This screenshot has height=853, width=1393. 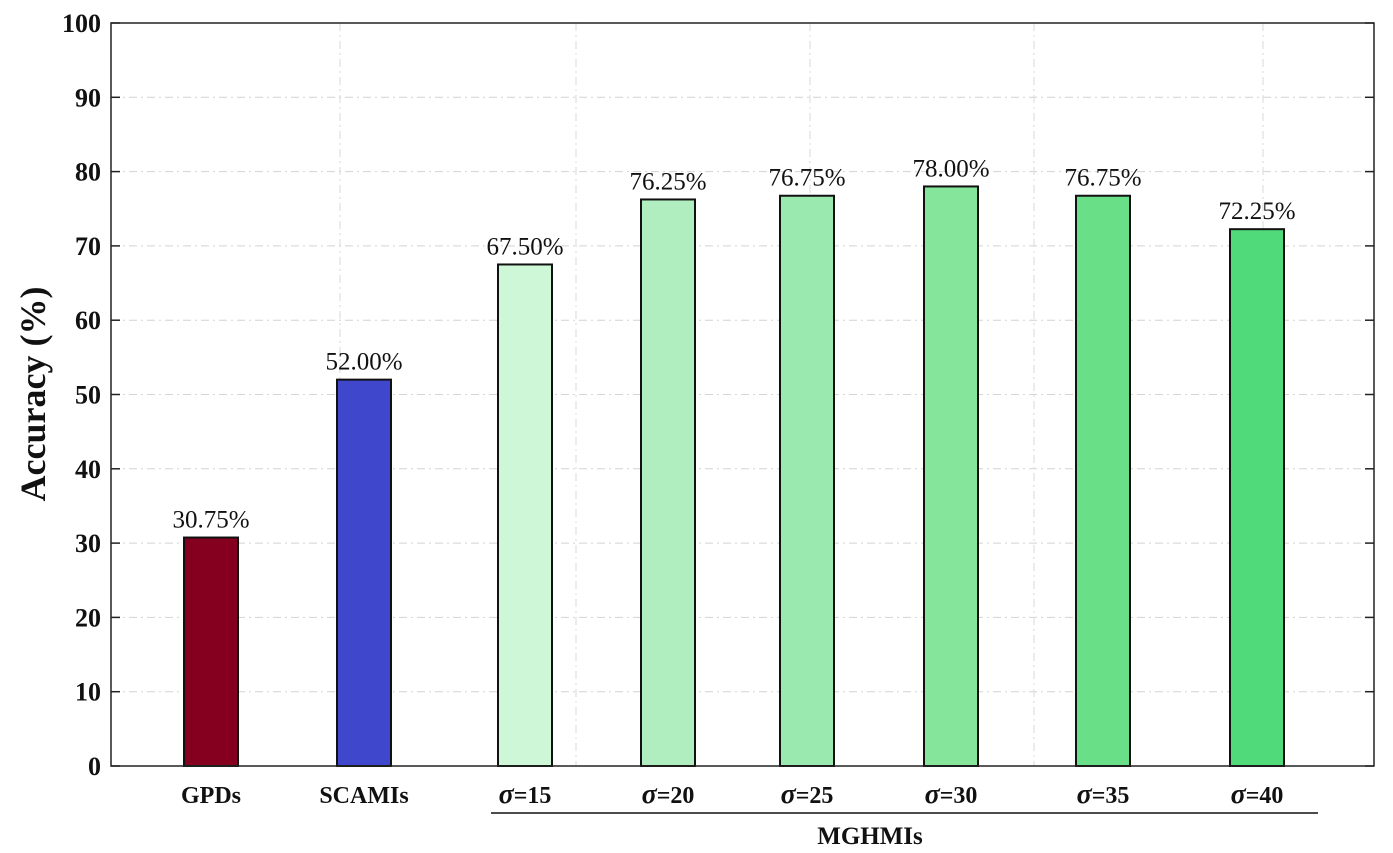 I want to click on y-tick-label: 0, so click(x=94, y=766).